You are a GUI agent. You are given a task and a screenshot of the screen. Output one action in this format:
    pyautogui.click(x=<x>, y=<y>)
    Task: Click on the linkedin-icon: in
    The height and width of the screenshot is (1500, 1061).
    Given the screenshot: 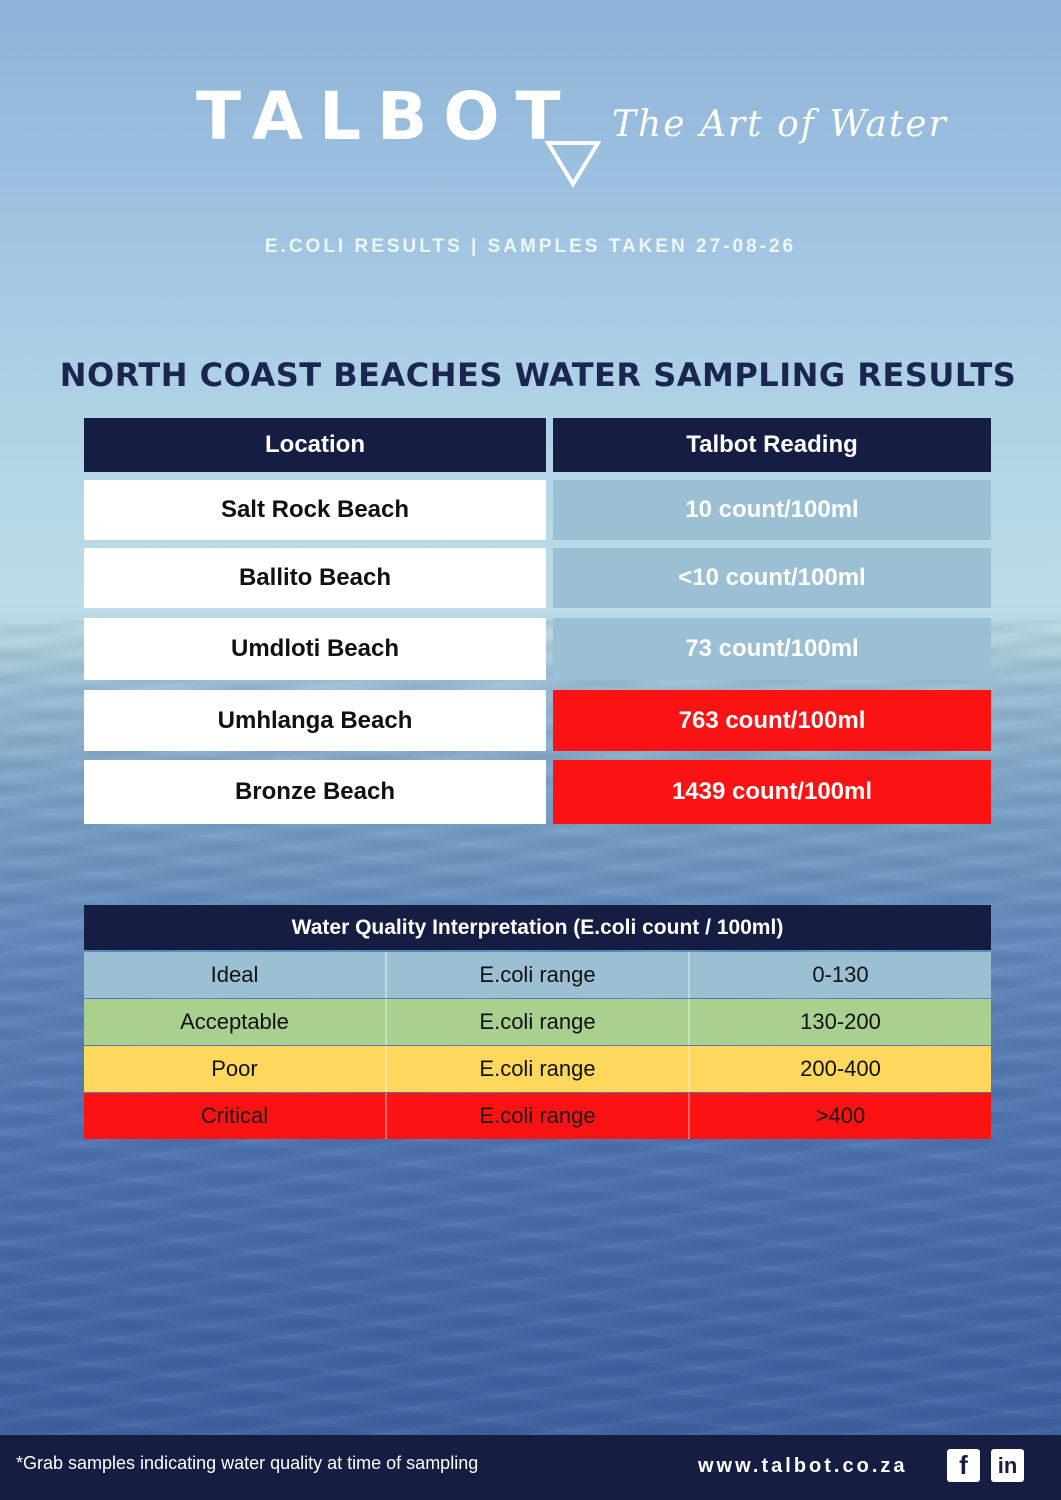 What is the action you would take?
    pyautogui.click(x=1007, y=1465)
    